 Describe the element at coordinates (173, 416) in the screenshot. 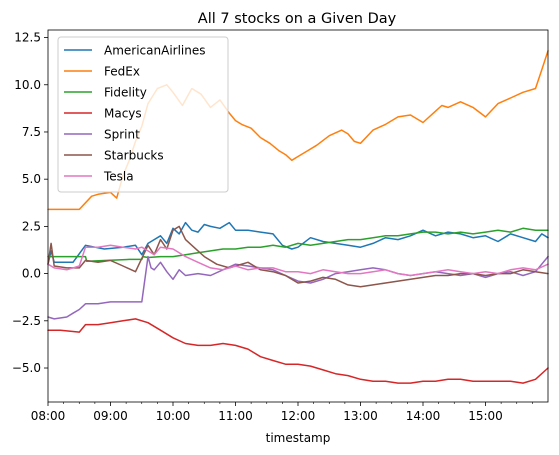

I see `x-tick-label: 10:00` at that location.